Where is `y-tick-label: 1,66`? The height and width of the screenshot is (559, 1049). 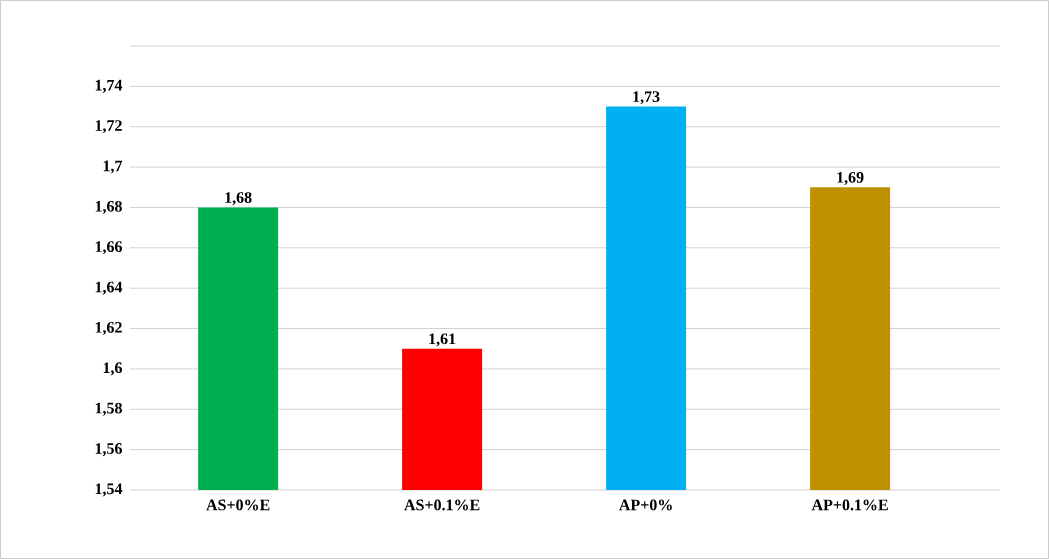 y-tick-label: 1,66 is located at coordinates (108, 248).